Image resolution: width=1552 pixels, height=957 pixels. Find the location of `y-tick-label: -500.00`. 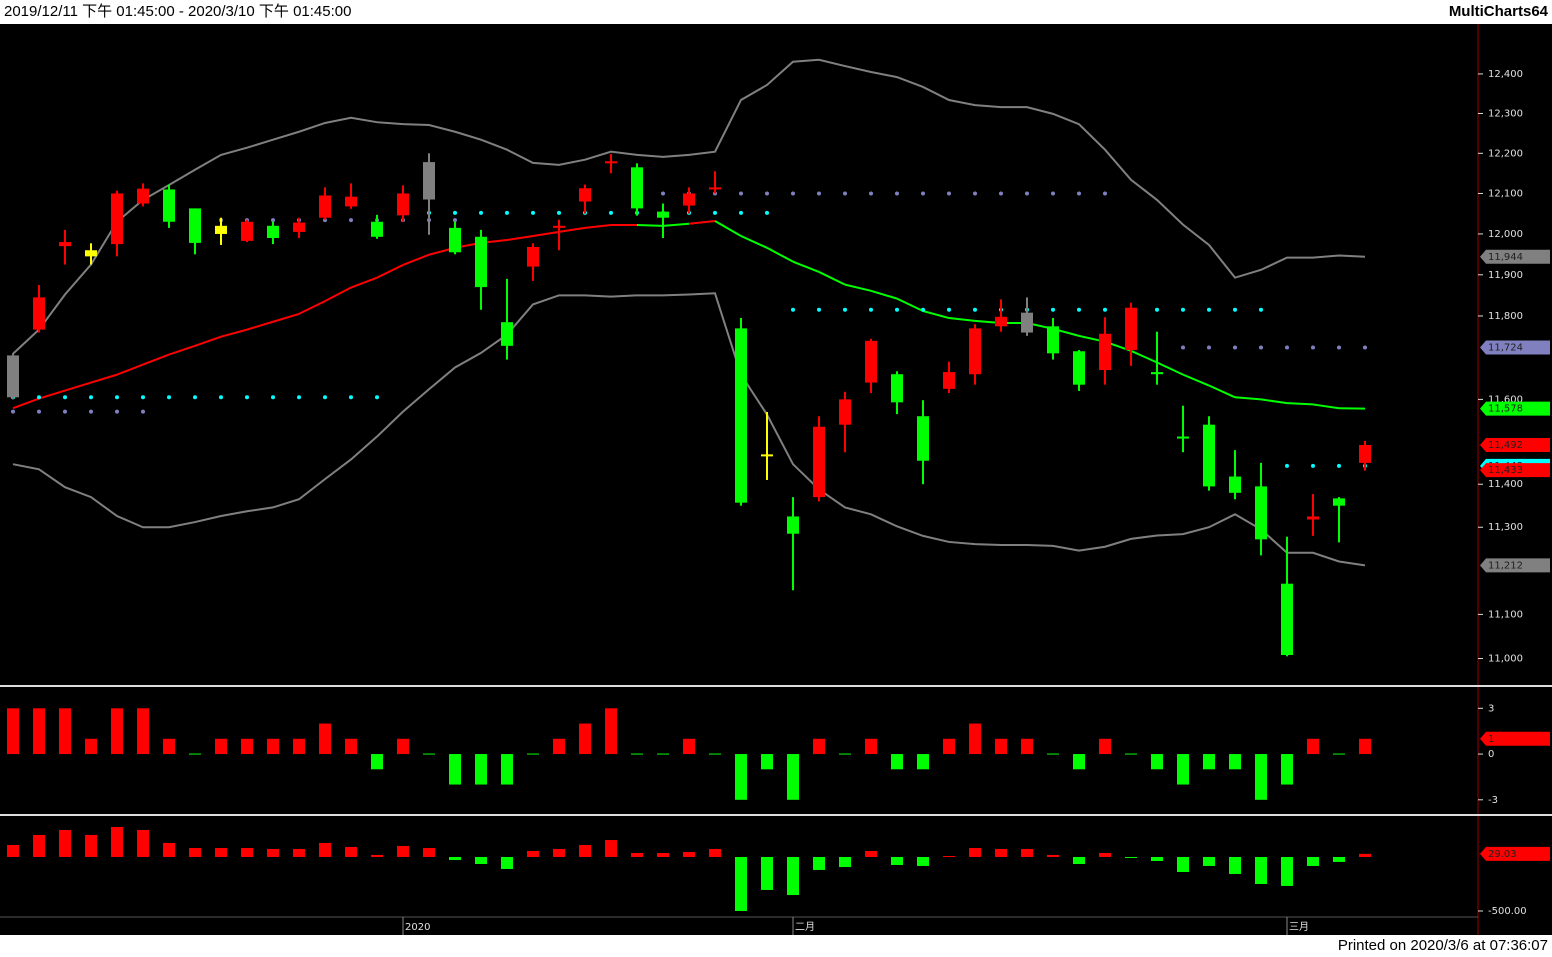

y-tick-label: -500.00 is located at coordinates (1507, 911).